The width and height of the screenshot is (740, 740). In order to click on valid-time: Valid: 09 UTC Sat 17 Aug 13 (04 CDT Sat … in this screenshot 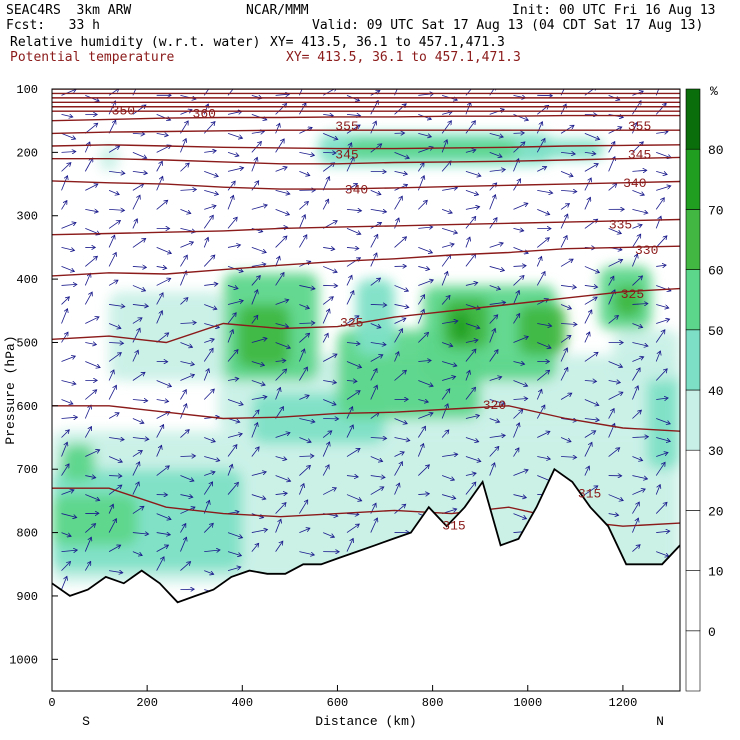, I will do `click(508, 25)`.